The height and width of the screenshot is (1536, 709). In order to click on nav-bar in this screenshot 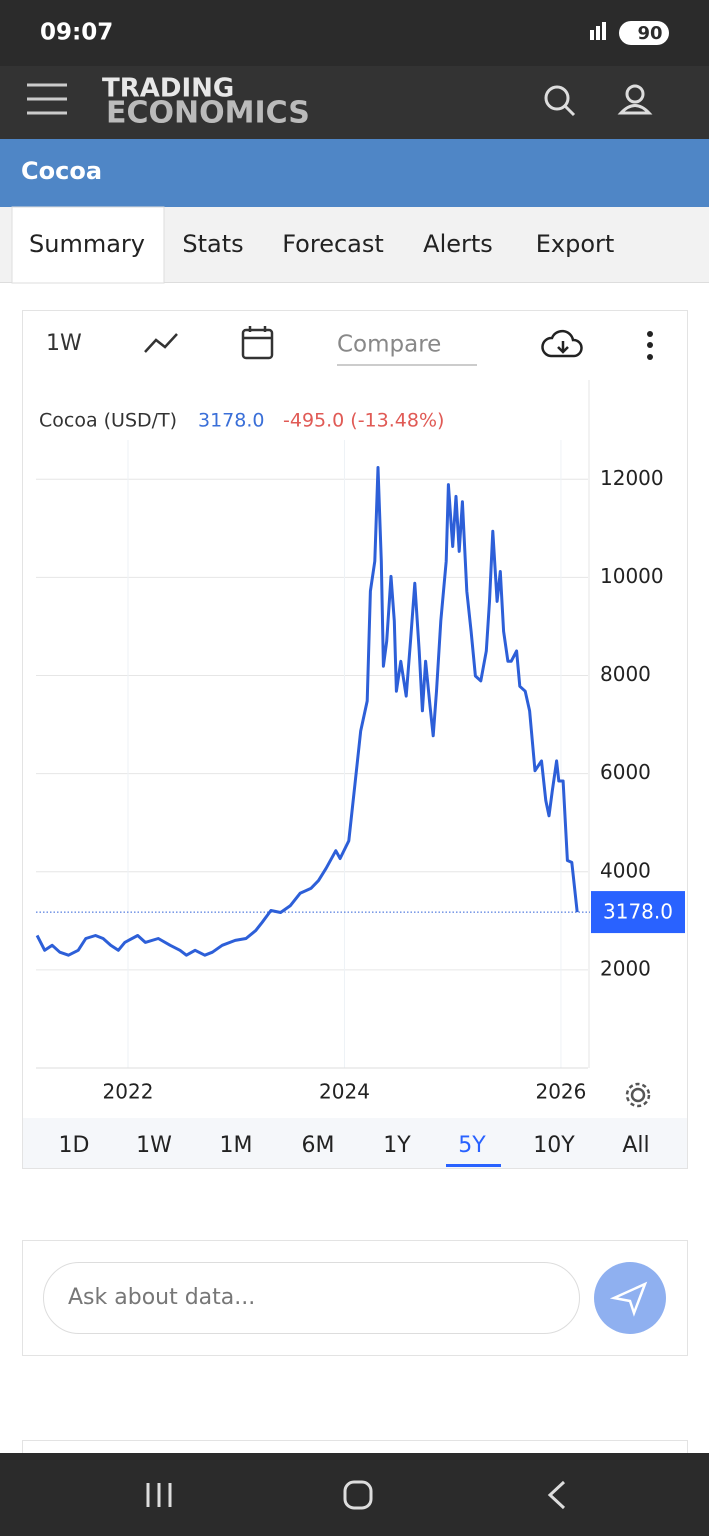, I will do `click(354, 1494)`.